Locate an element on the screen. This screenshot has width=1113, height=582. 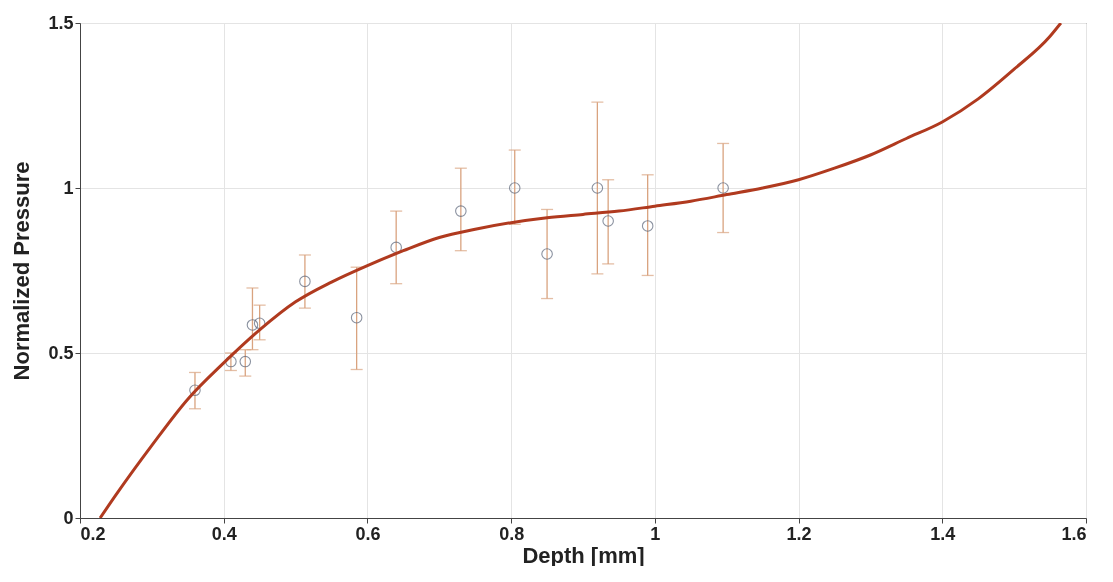
y-axis-title: Normalized Pressure is located at coordinates (22, 271).